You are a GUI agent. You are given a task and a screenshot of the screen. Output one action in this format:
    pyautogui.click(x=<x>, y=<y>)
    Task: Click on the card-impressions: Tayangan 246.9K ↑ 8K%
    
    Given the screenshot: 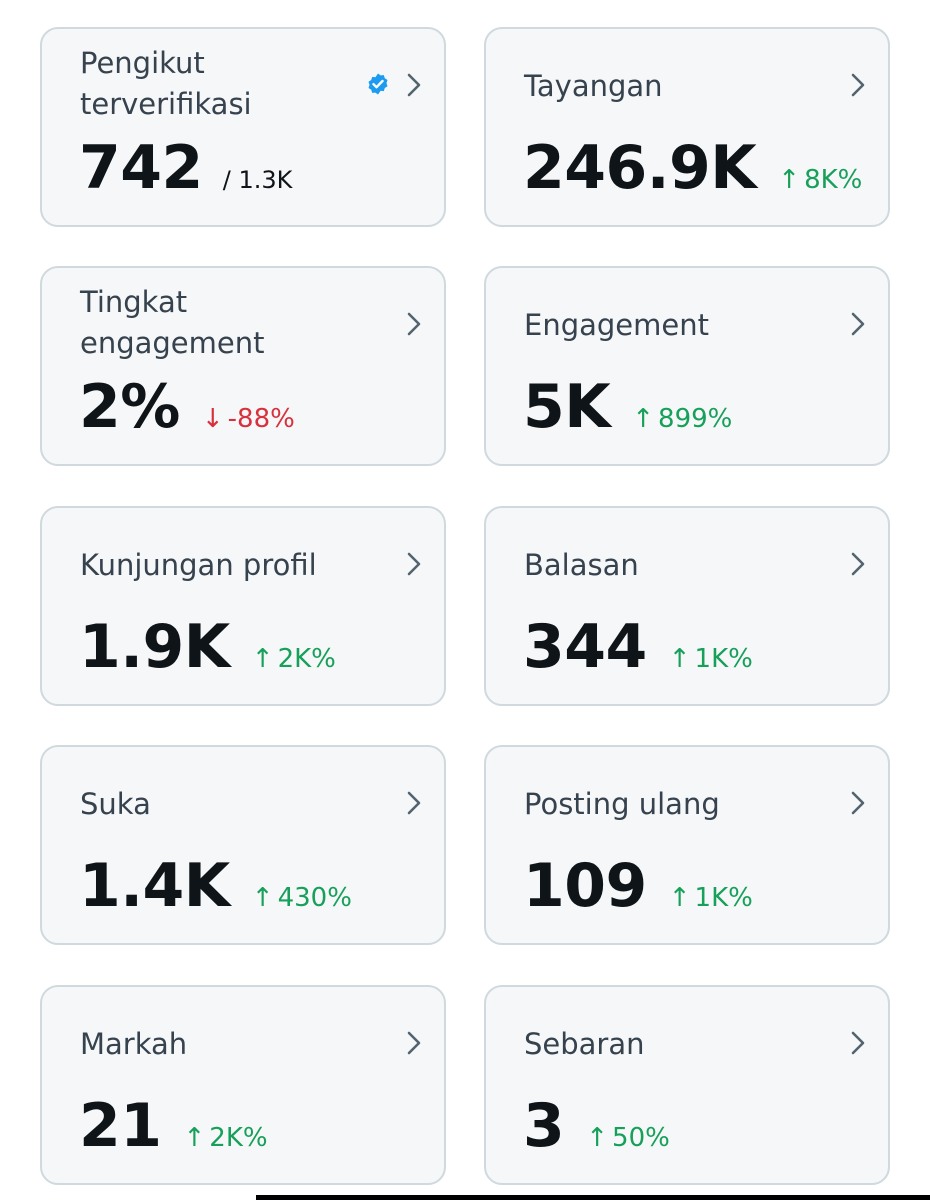 What is the action you would take?
    pyautogui.click(x=687, y=127)
    